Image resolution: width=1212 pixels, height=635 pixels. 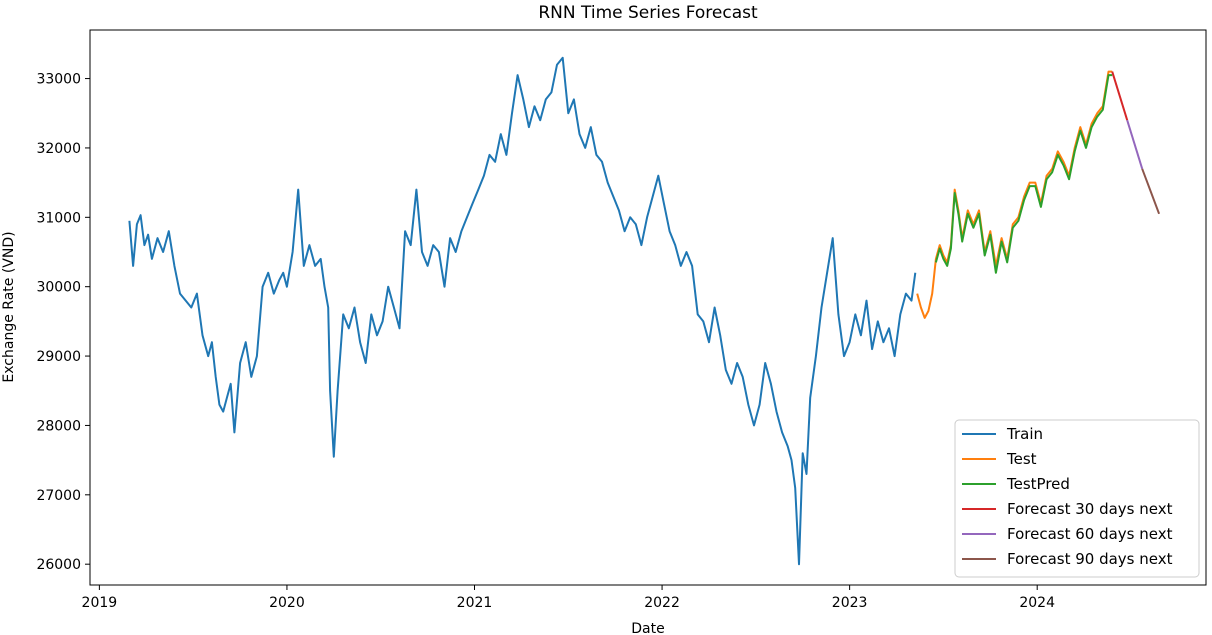 I want to click on legend-label: Forecast 60 days next, so click(x=1090, y=534).